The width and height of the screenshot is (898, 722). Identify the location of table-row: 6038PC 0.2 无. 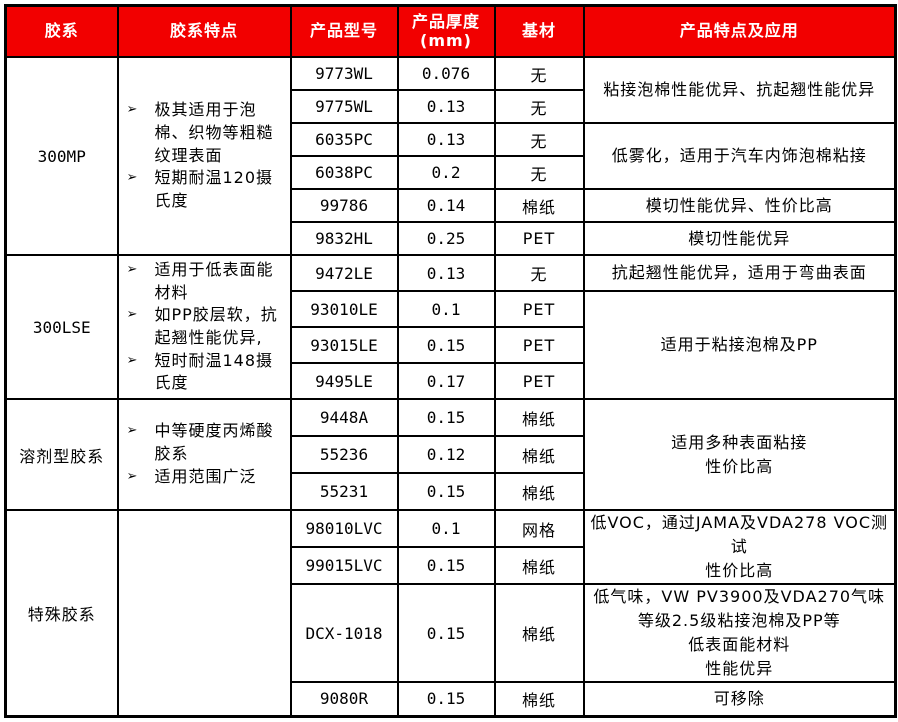
(451, 172).